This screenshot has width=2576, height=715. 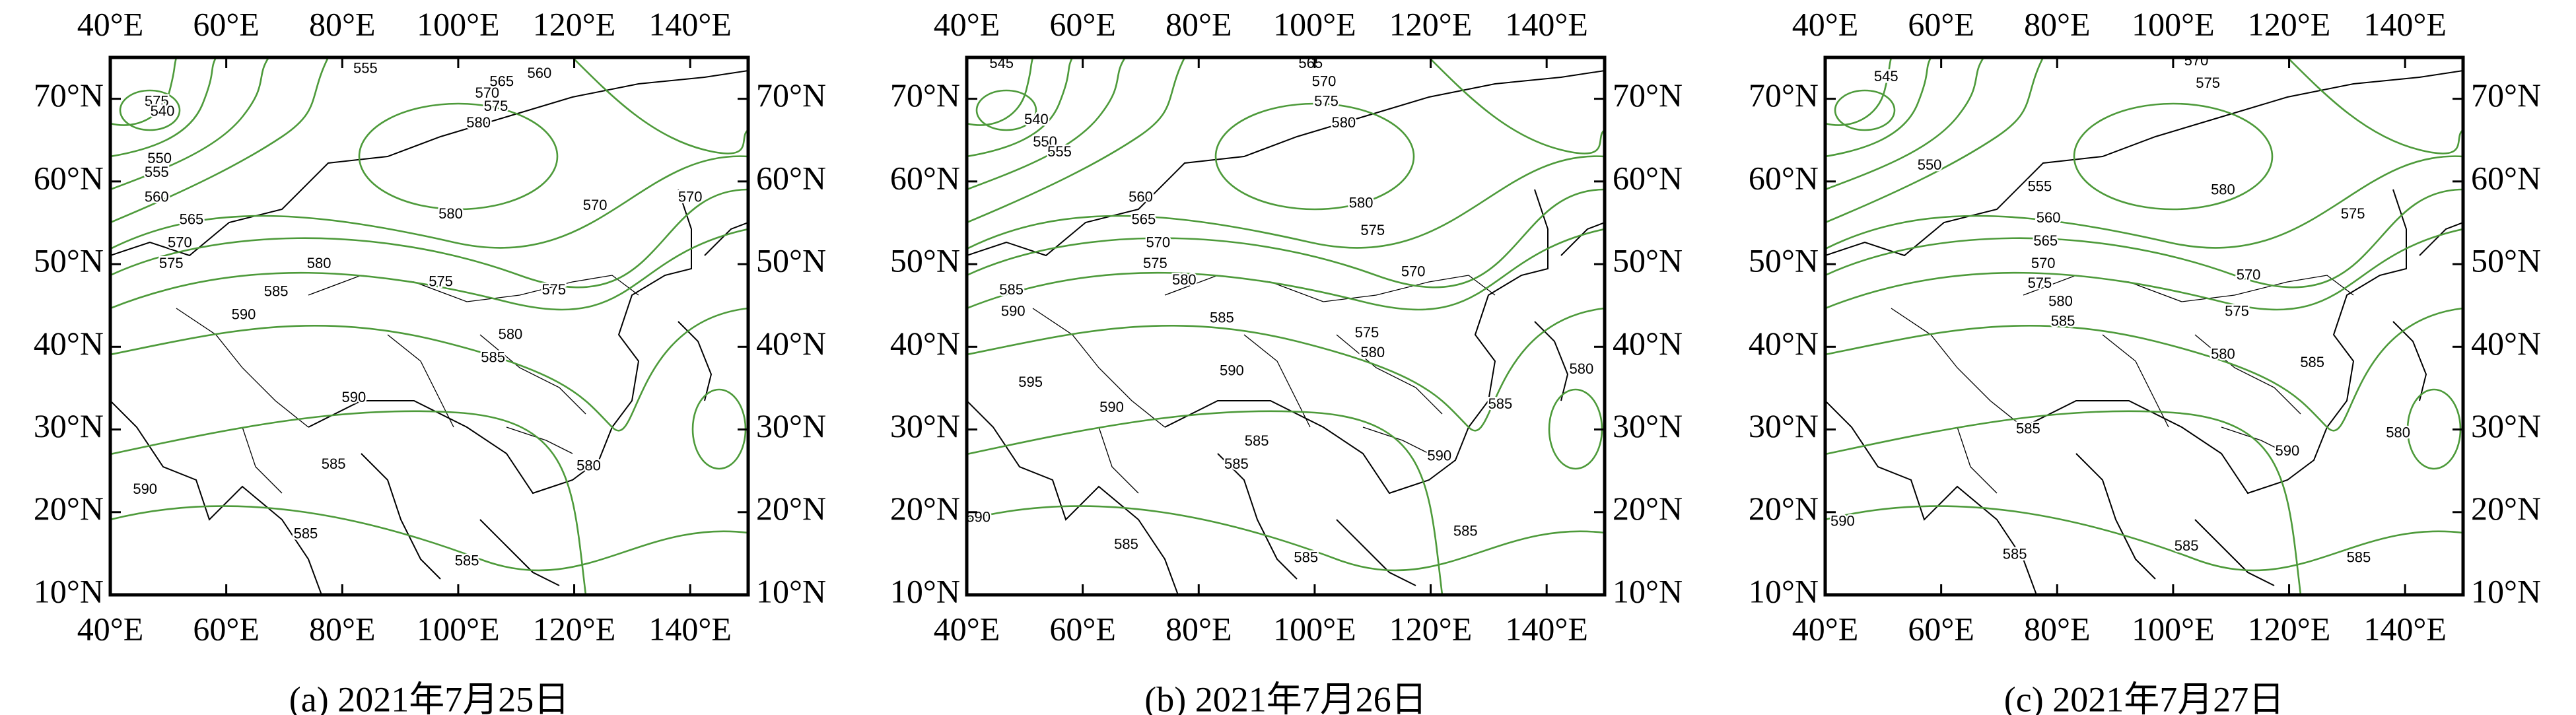 What do you see at coordinates (1547, 23) in the screenshot?
I see `x-tick-label: 140°E` at bounding box center [1547, 23].